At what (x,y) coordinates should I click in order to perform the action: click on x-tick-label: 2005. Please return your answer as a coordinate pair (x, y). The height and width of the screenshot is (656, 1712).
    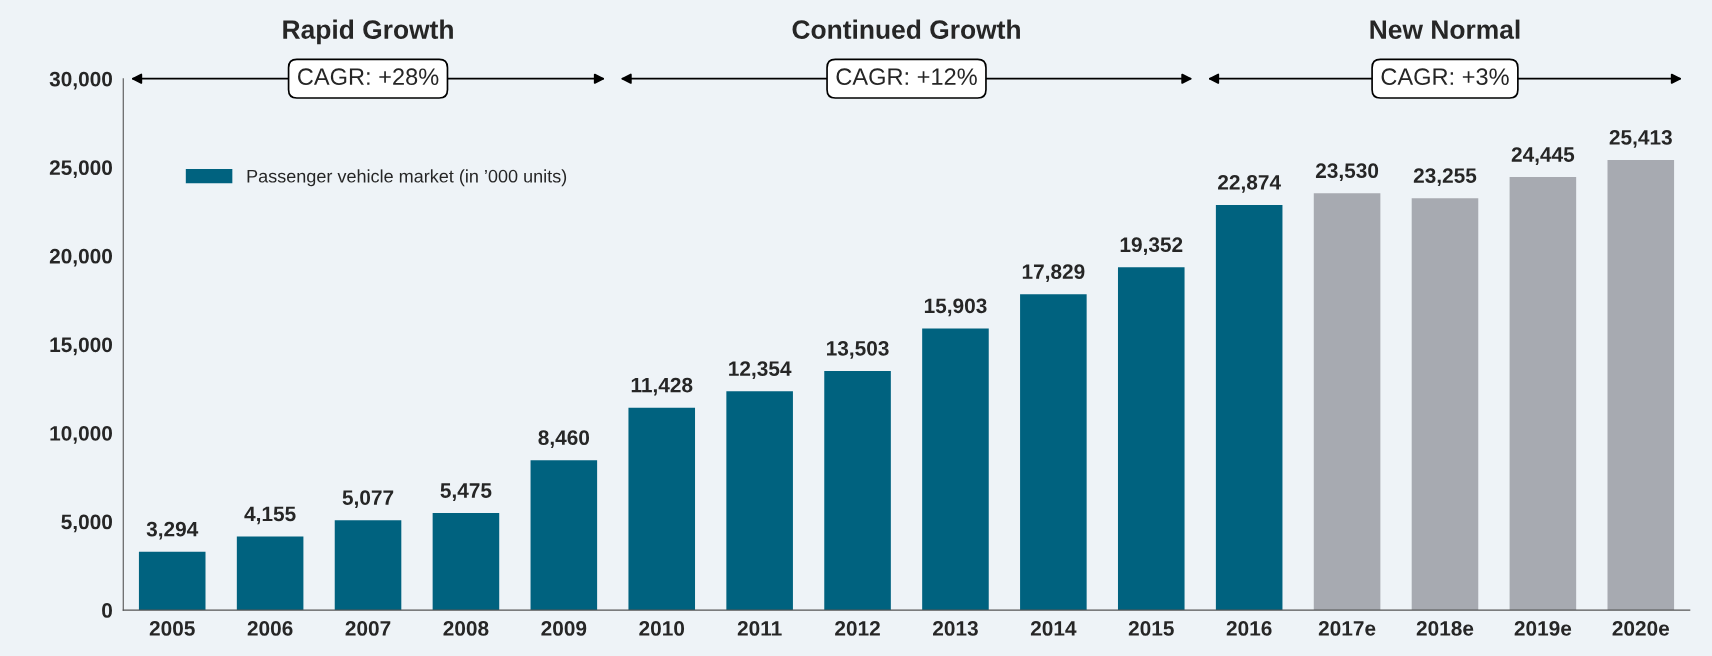
    Looking at the image, I should click on (172, 628).